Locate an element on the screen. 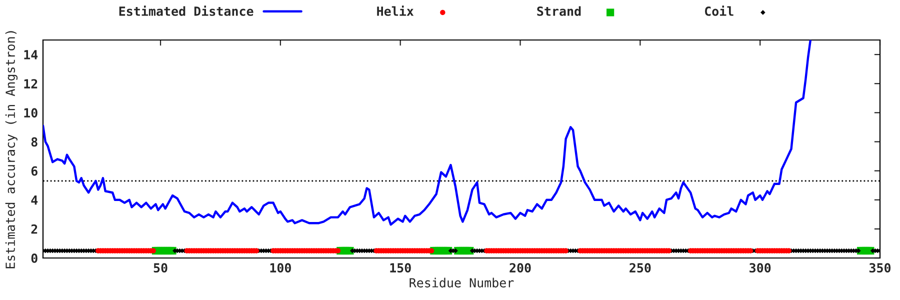 Image resolution: width=900 pixels, height=300 pixels. y-tick-label: 14 is located at coordinates (31, 55).